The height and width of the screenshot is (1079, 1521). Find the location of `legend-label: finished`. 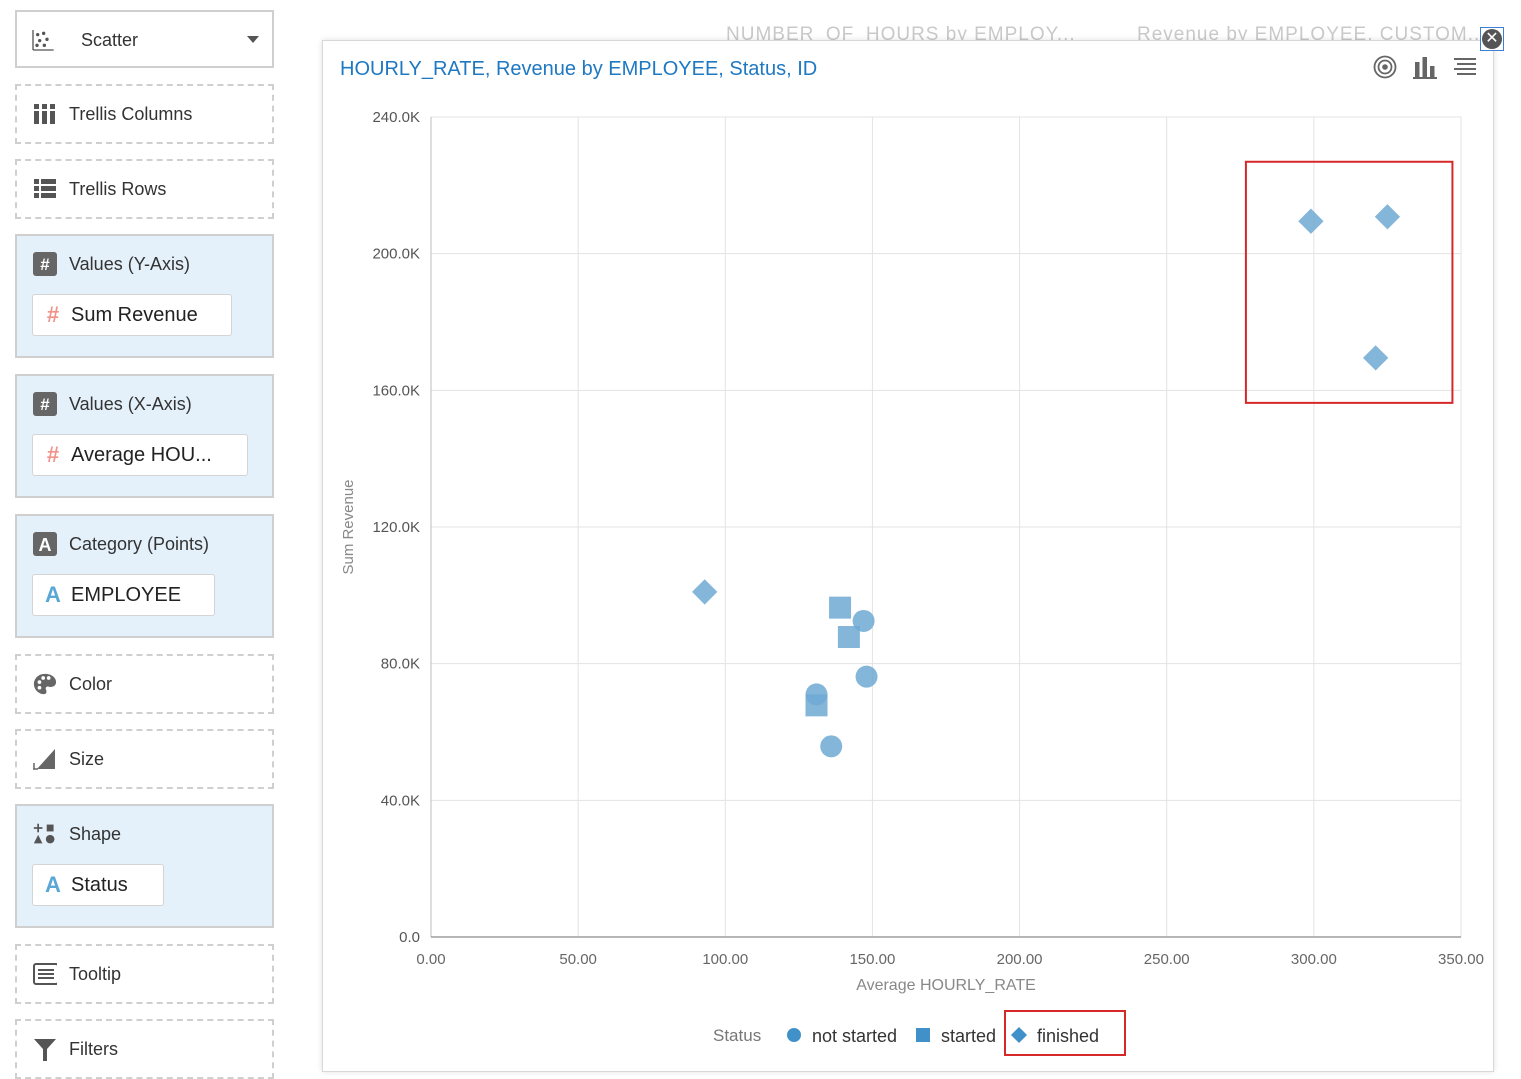

legend-label: finished is located at coordinates (1068, 1036).